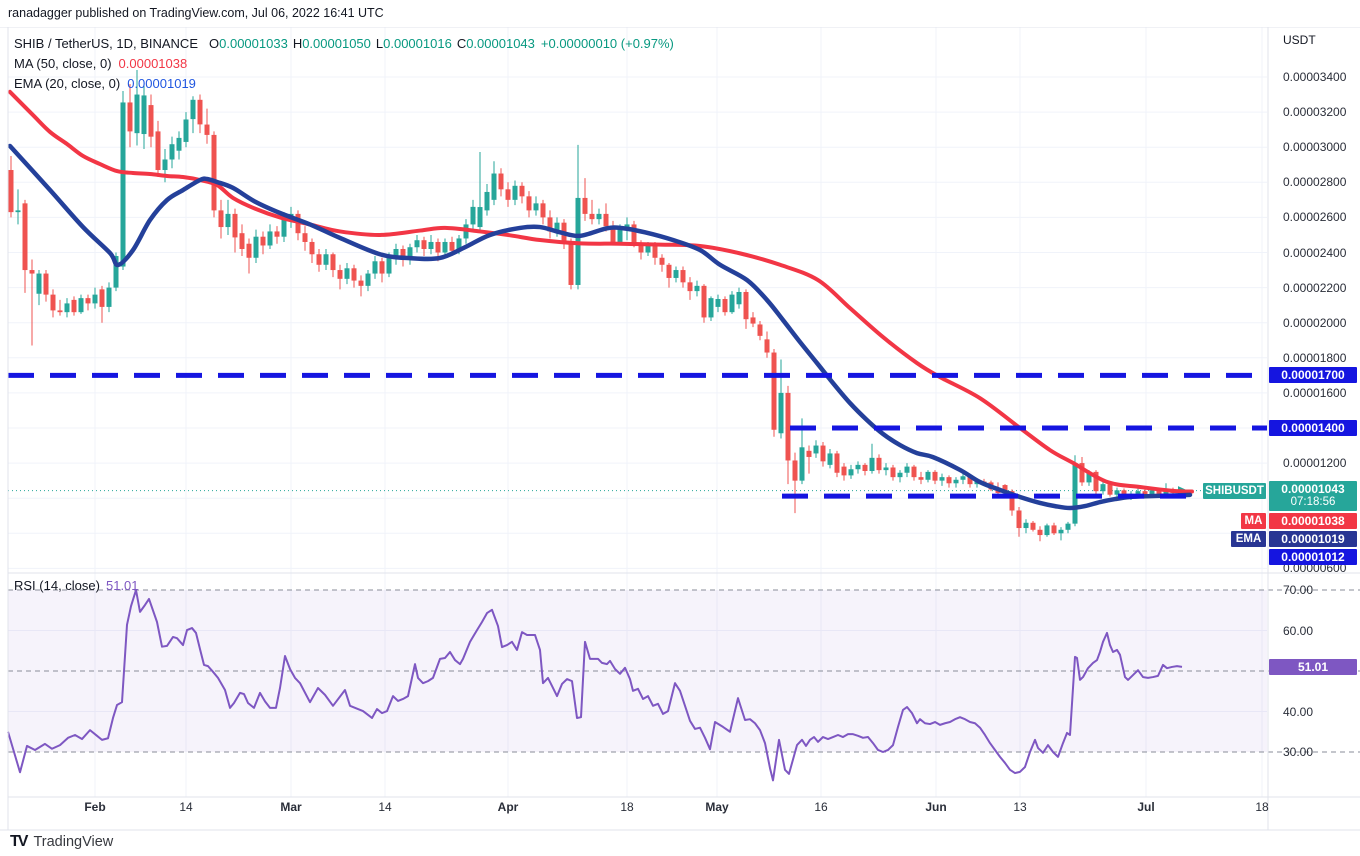 The width and height of the screenshot is (1360, 856). What do you see at coordinates (1315, 287) in the screenshot?
I see `price-tick-label: 0.00002200` at bounding box center [1315, 287].